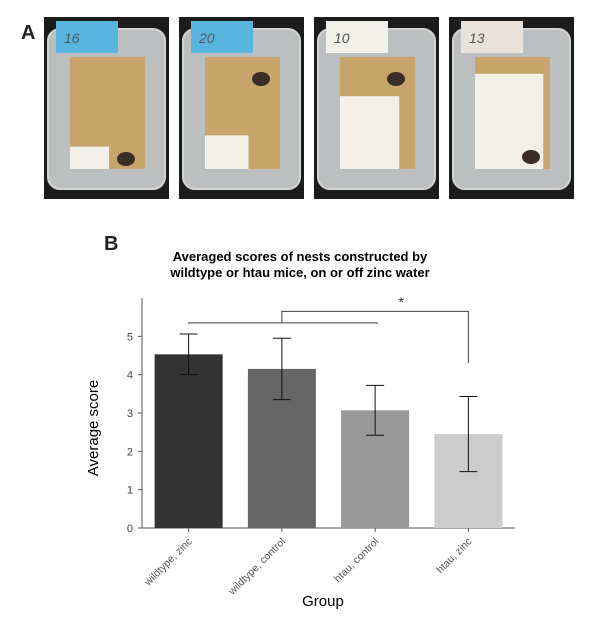  I want to click on nest-photo-2: 20, so click(241, 108).